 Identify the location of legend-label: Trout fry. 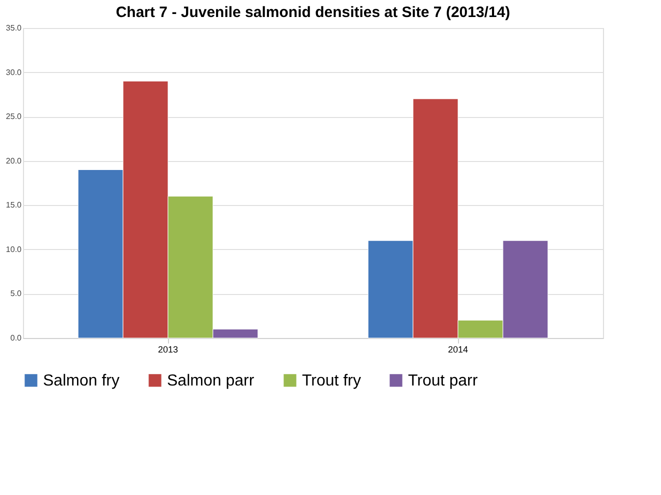
(331, 381).